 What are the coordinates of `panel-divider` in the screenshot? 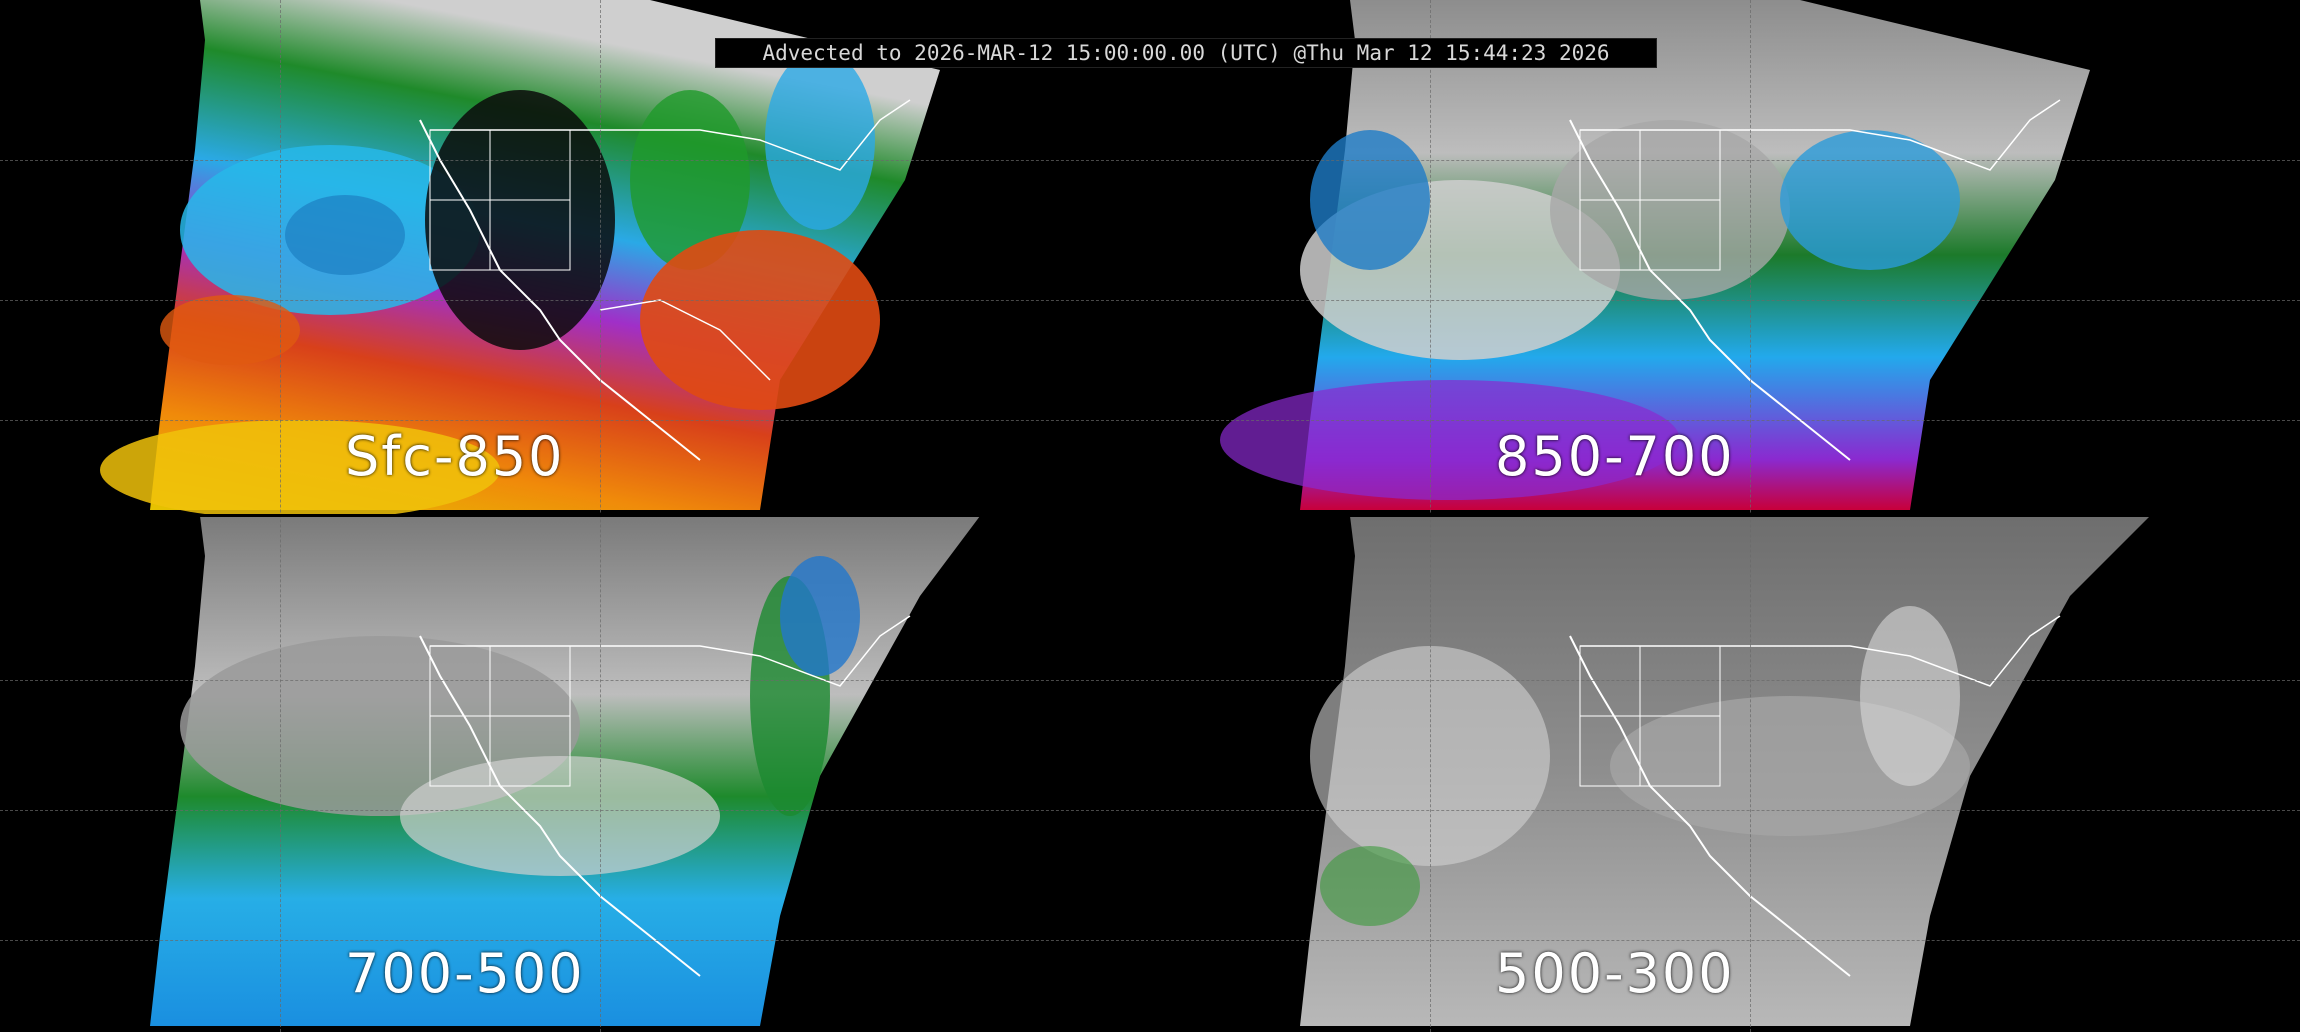 It's located at (1149, 516).